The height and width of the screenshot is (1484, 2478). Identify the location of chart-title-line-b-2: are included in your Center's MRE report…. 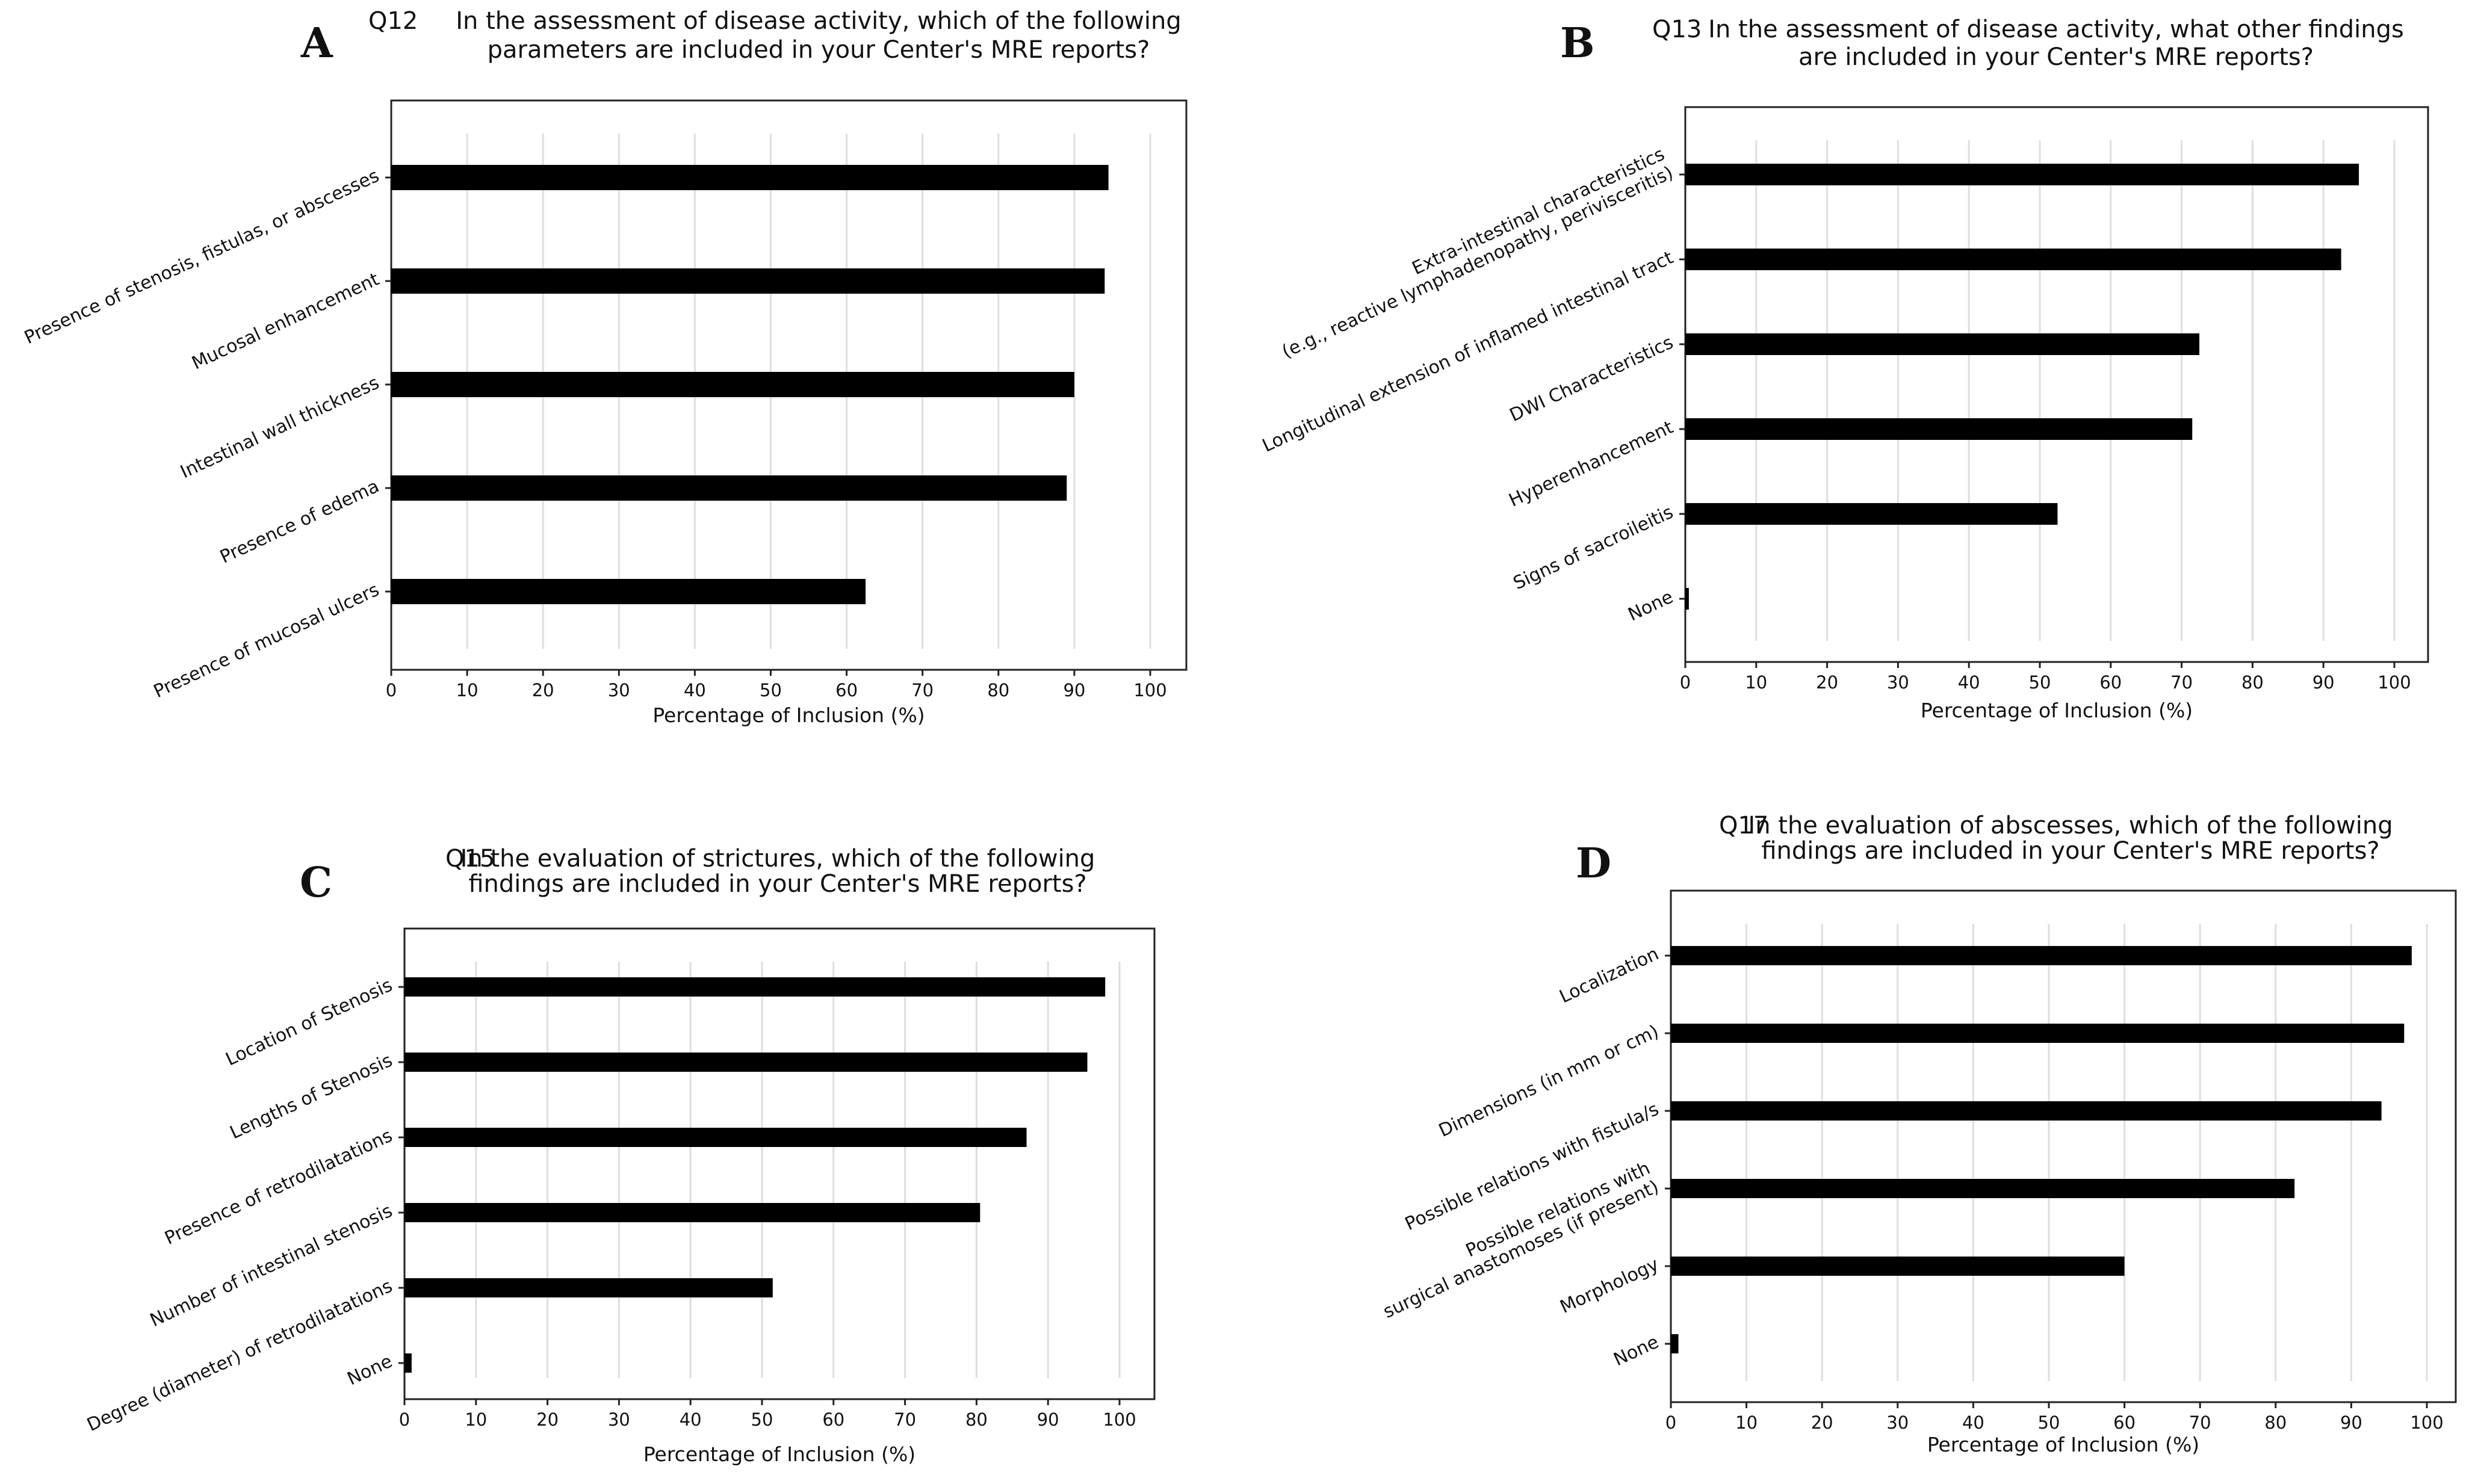
(2056, 57).